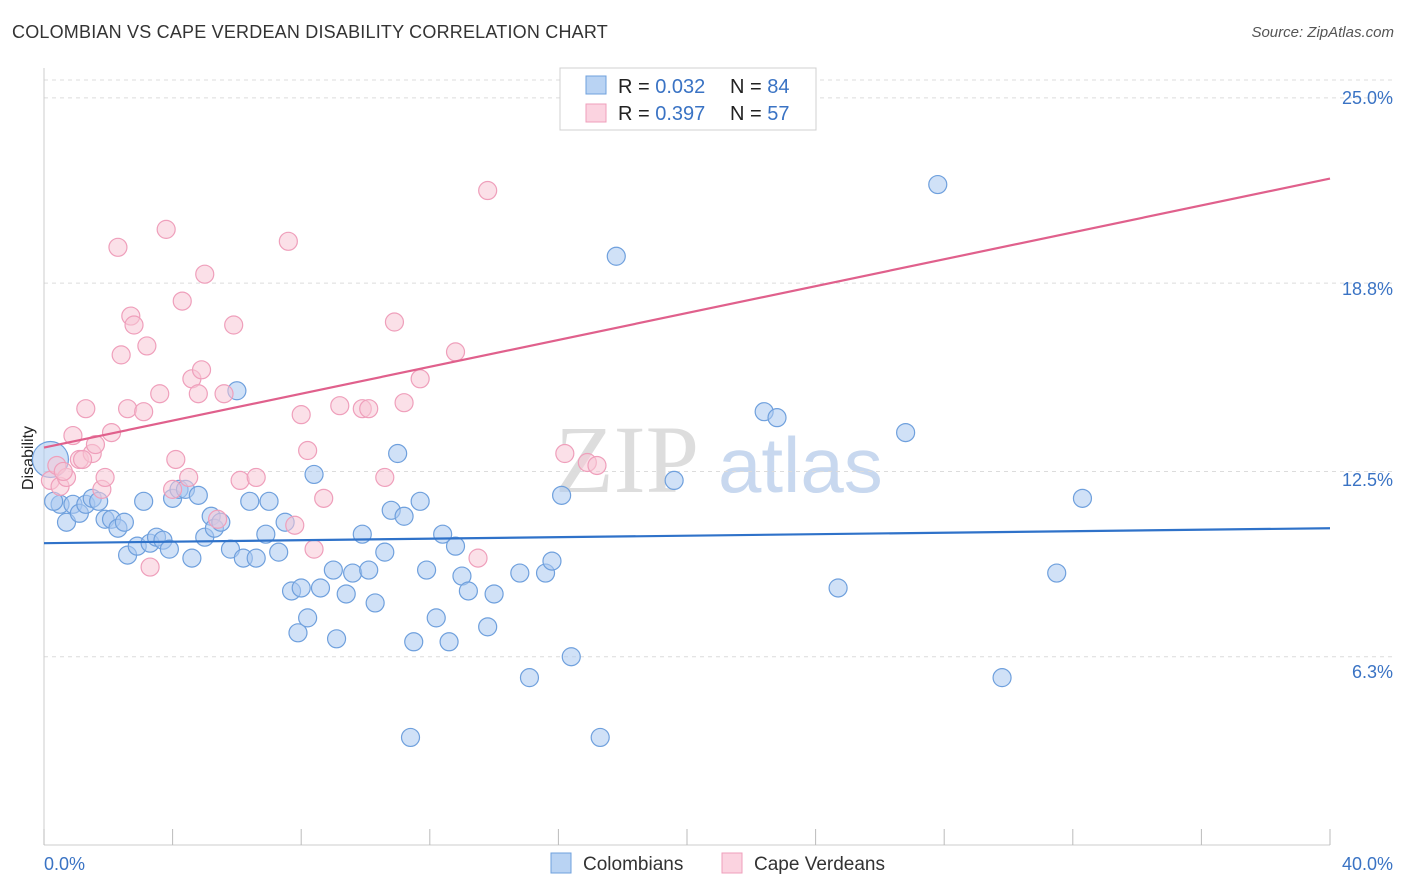  I want to click on stats-r-label-cape-verdeans: R =, so click(636, 114).